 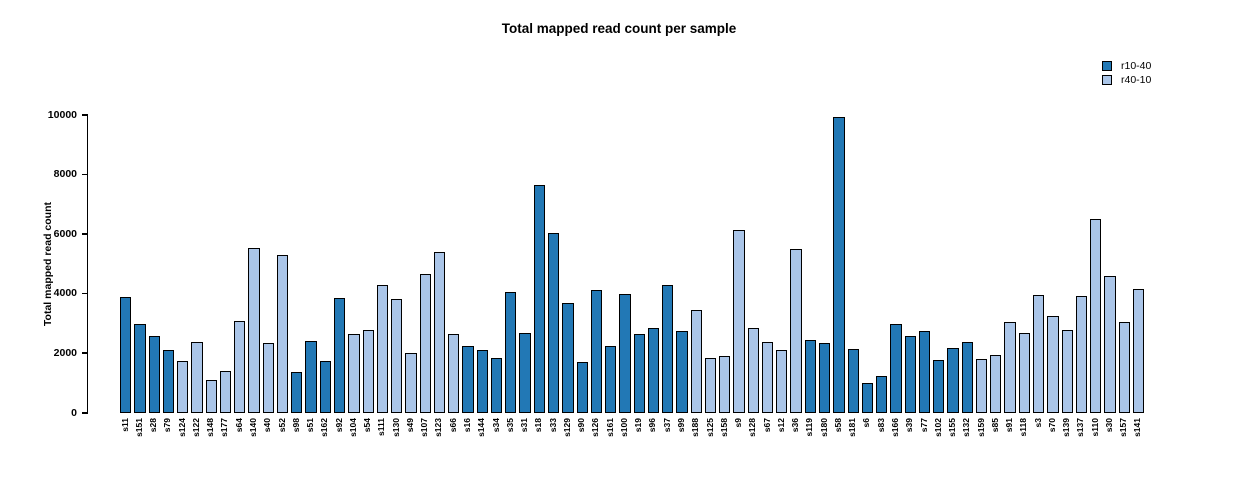 I want to click on x-tick-slot: s36, so click(x=794, y=427).